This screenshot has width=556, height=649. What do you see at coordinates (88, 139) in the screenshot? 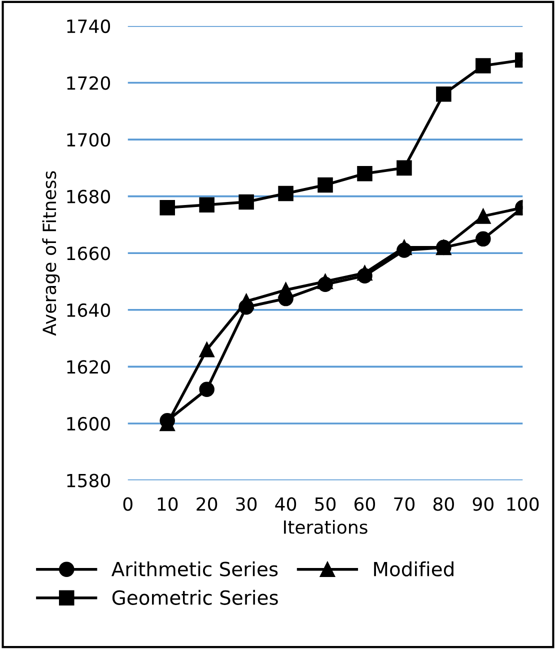
I see `y-tick-label: 1700` at bounding box center [88, 139].